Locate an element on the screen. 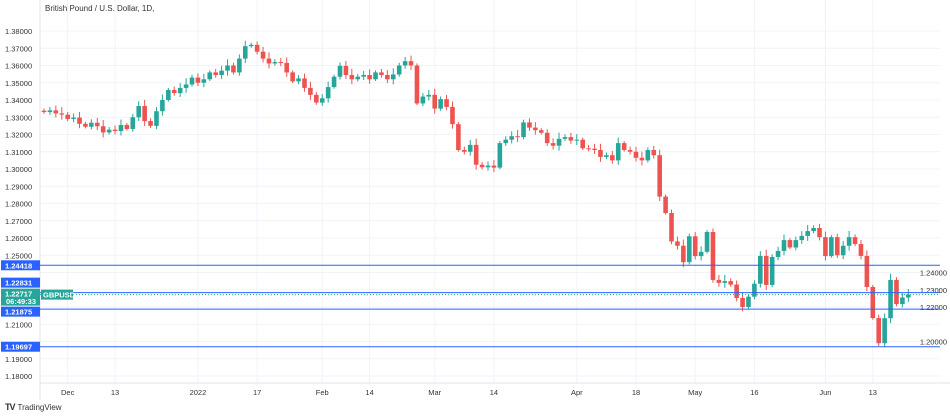 The image size is (950, 417). x-tick-label: Dec is located at coordinates (68, 392).